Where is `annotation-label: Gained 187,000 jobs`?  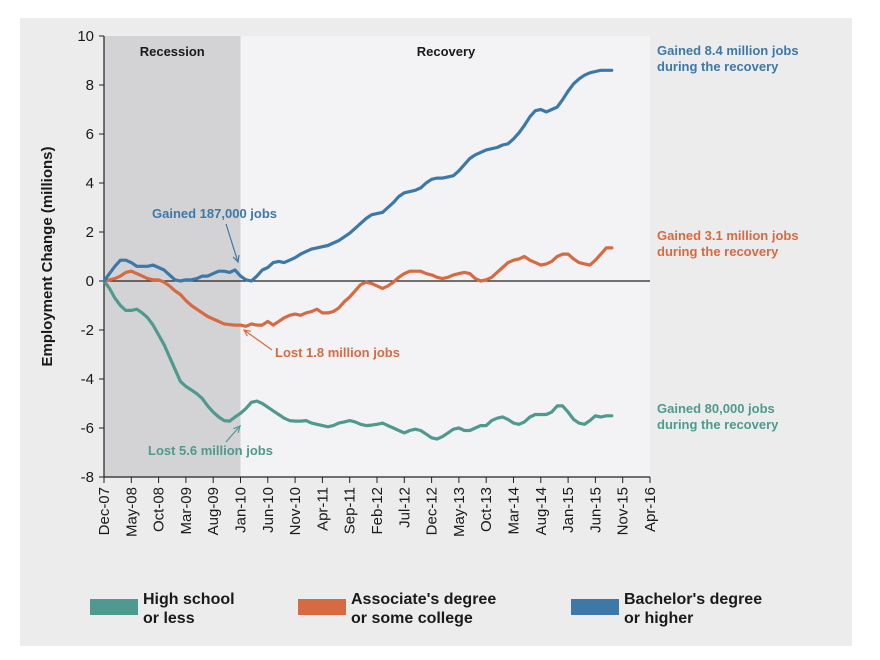 annotation-label: Gained 187,000 jobs is located at coordinates (214, 213).